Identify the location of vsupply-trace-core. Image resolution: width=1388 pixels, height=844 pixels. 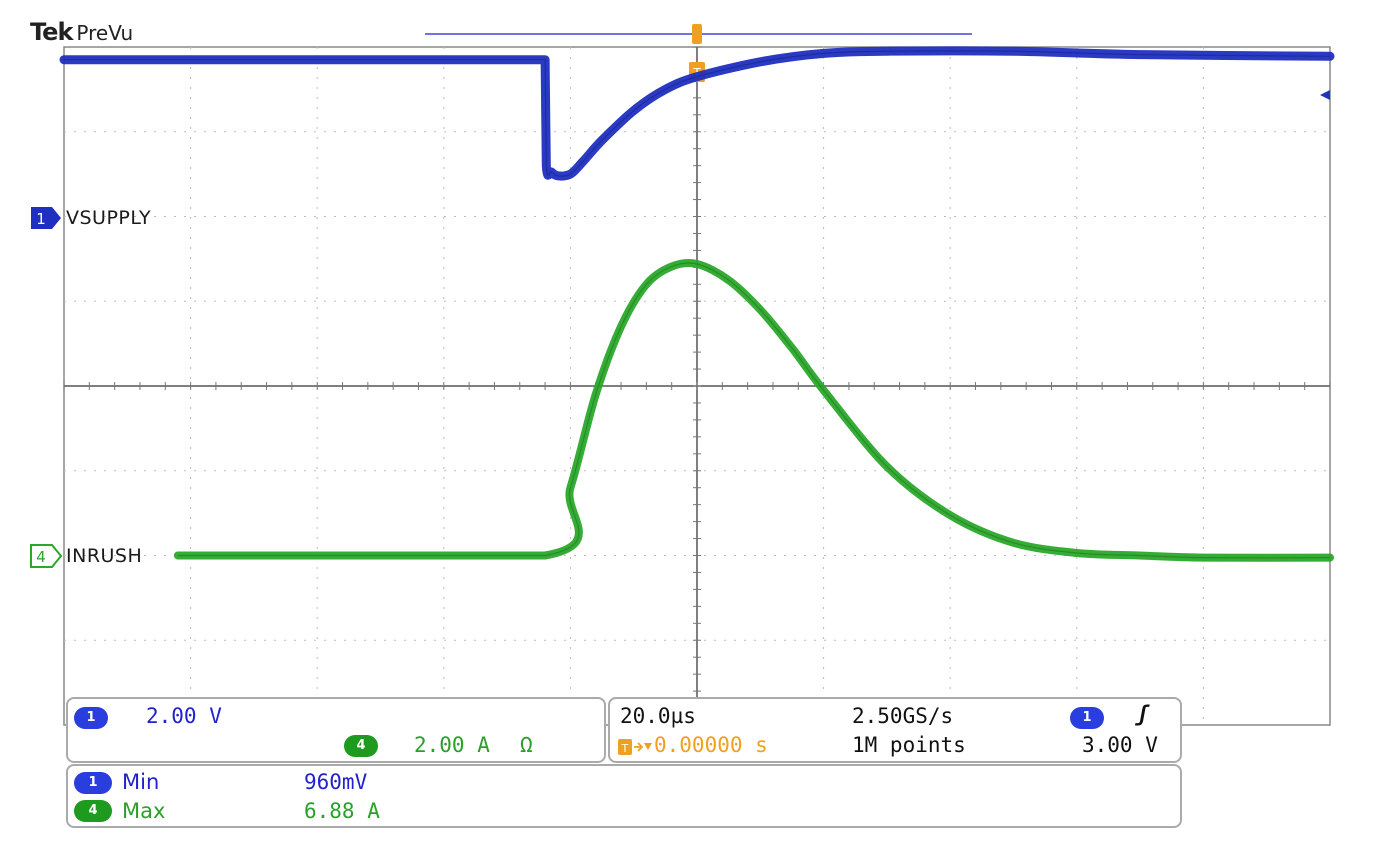
(697, 113).